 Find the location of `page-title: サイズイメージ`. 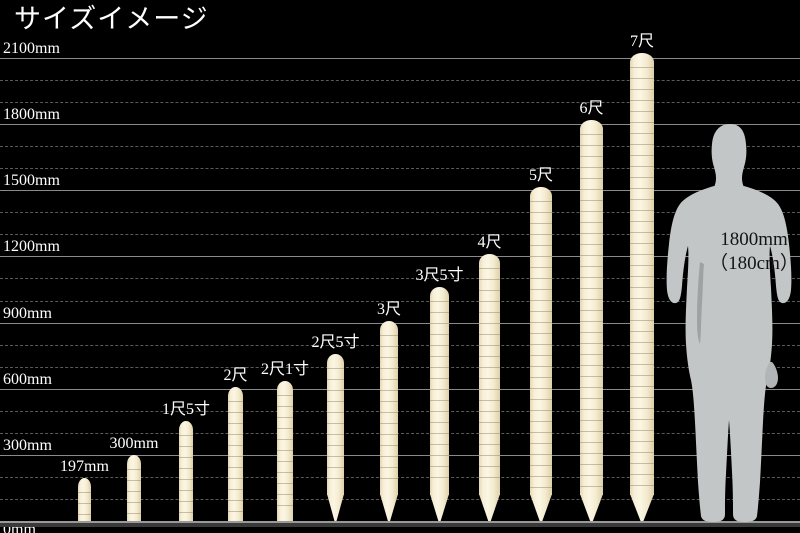

page-title: サイズイメージ is located at coordinates (111, 19).